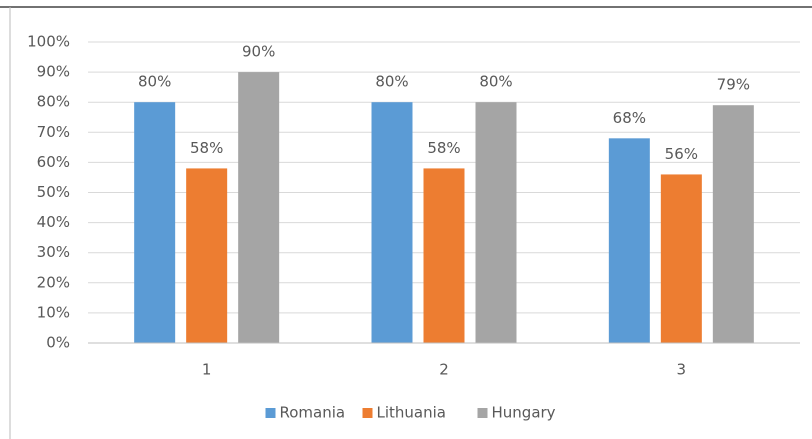  Describe the element at coordinates (53, 192) in the screenshot. I see `y-tick-label: 50%` at that location.